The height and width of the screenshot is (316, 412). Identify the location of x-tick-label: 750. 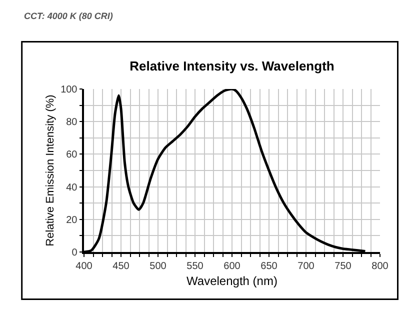
(343, 266).